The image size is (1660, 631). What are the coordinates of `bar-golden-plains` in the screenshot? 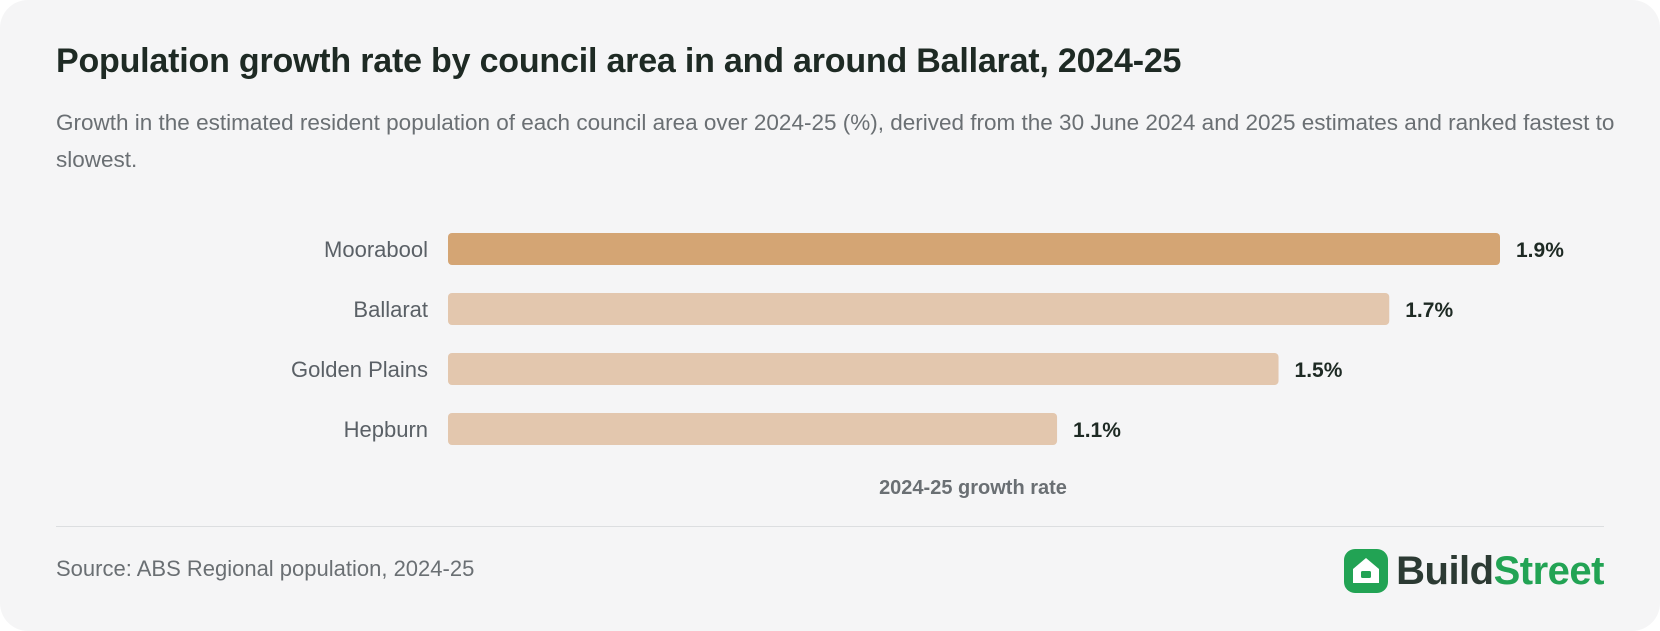 It's located at (863, 369).